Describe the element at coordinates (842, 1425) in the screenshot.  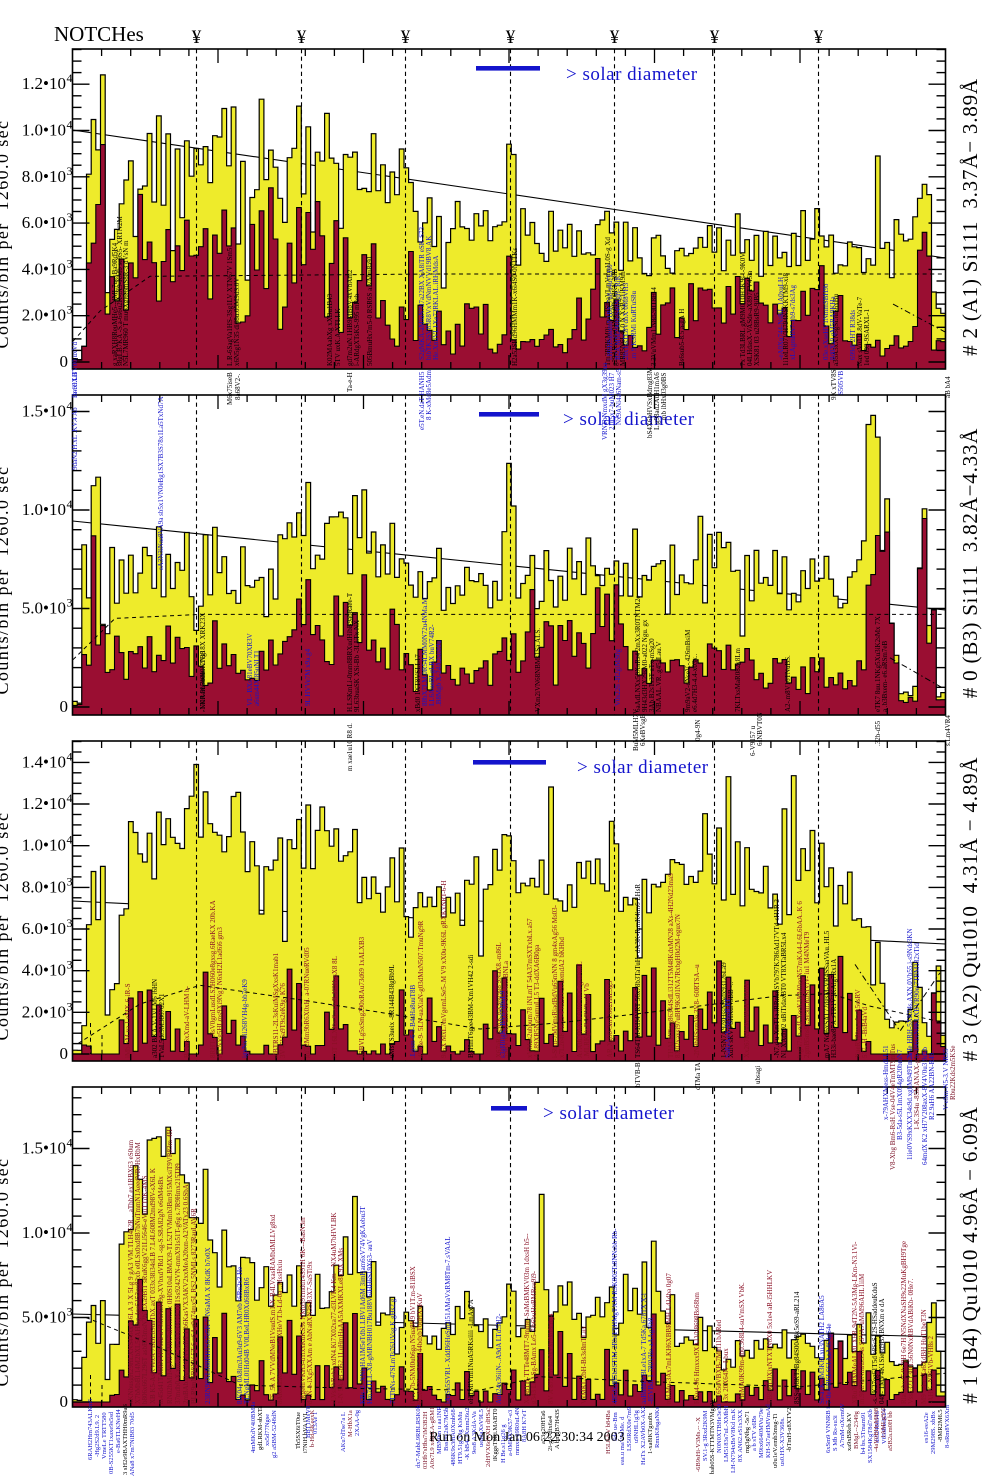
I see `svg-text: A7mM-uXem6V` at that location.